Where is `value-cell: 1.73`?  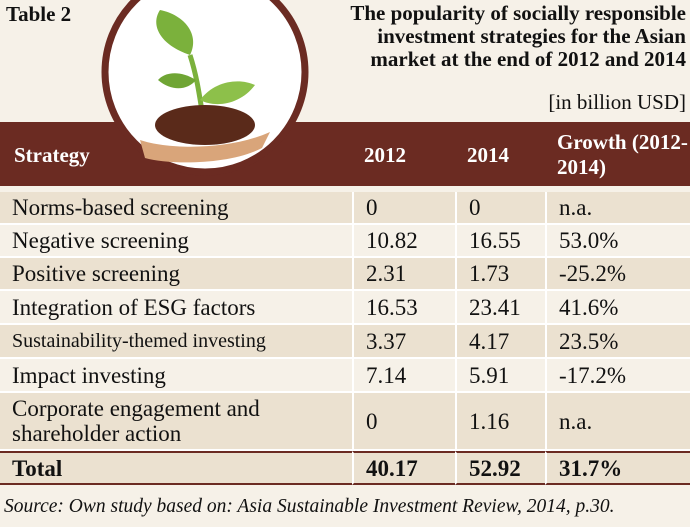 value-cell: 1.73 is located at coordinates (500, 274).